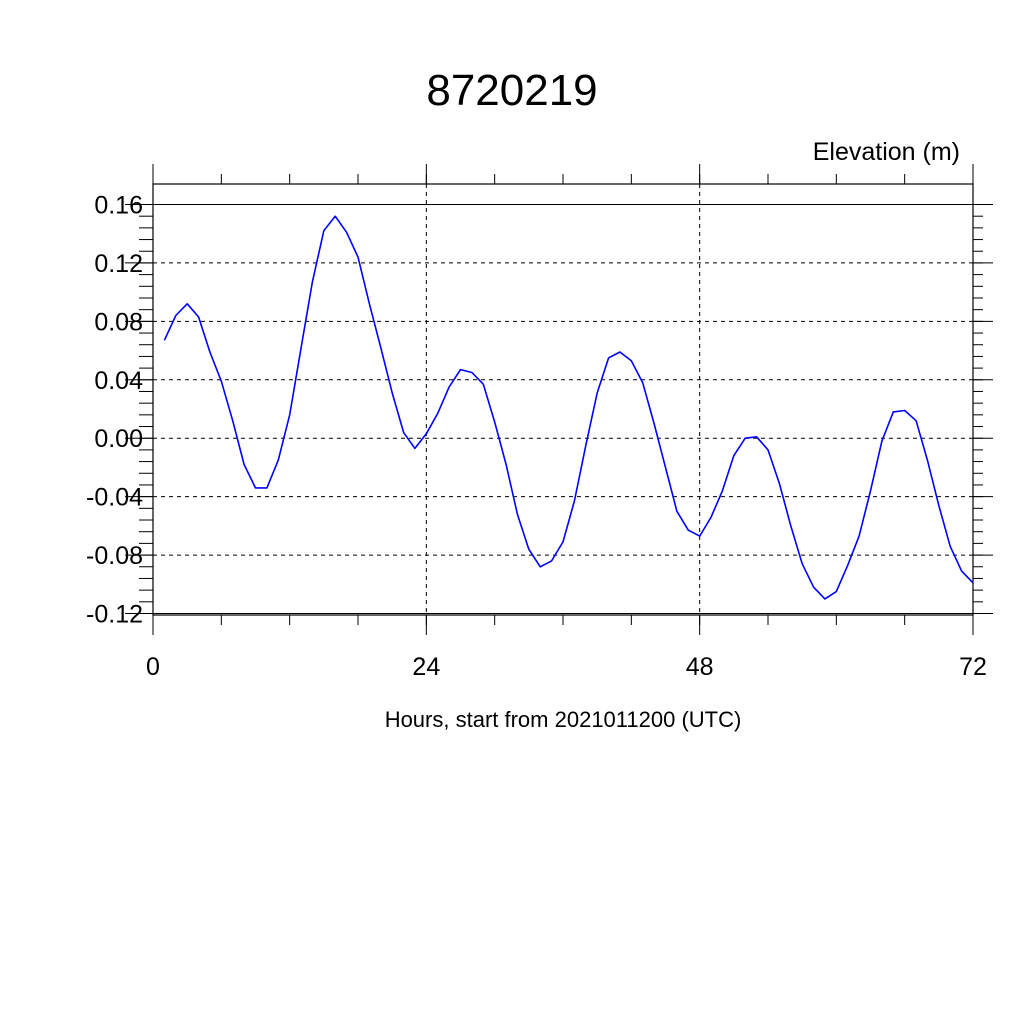 The width and height of the screenshot is (1024, 1024). What do you see at coordinates (118, 206) in the screenshot?
I see `y-tick-label: 0.16` at bounding box center [118, 206].